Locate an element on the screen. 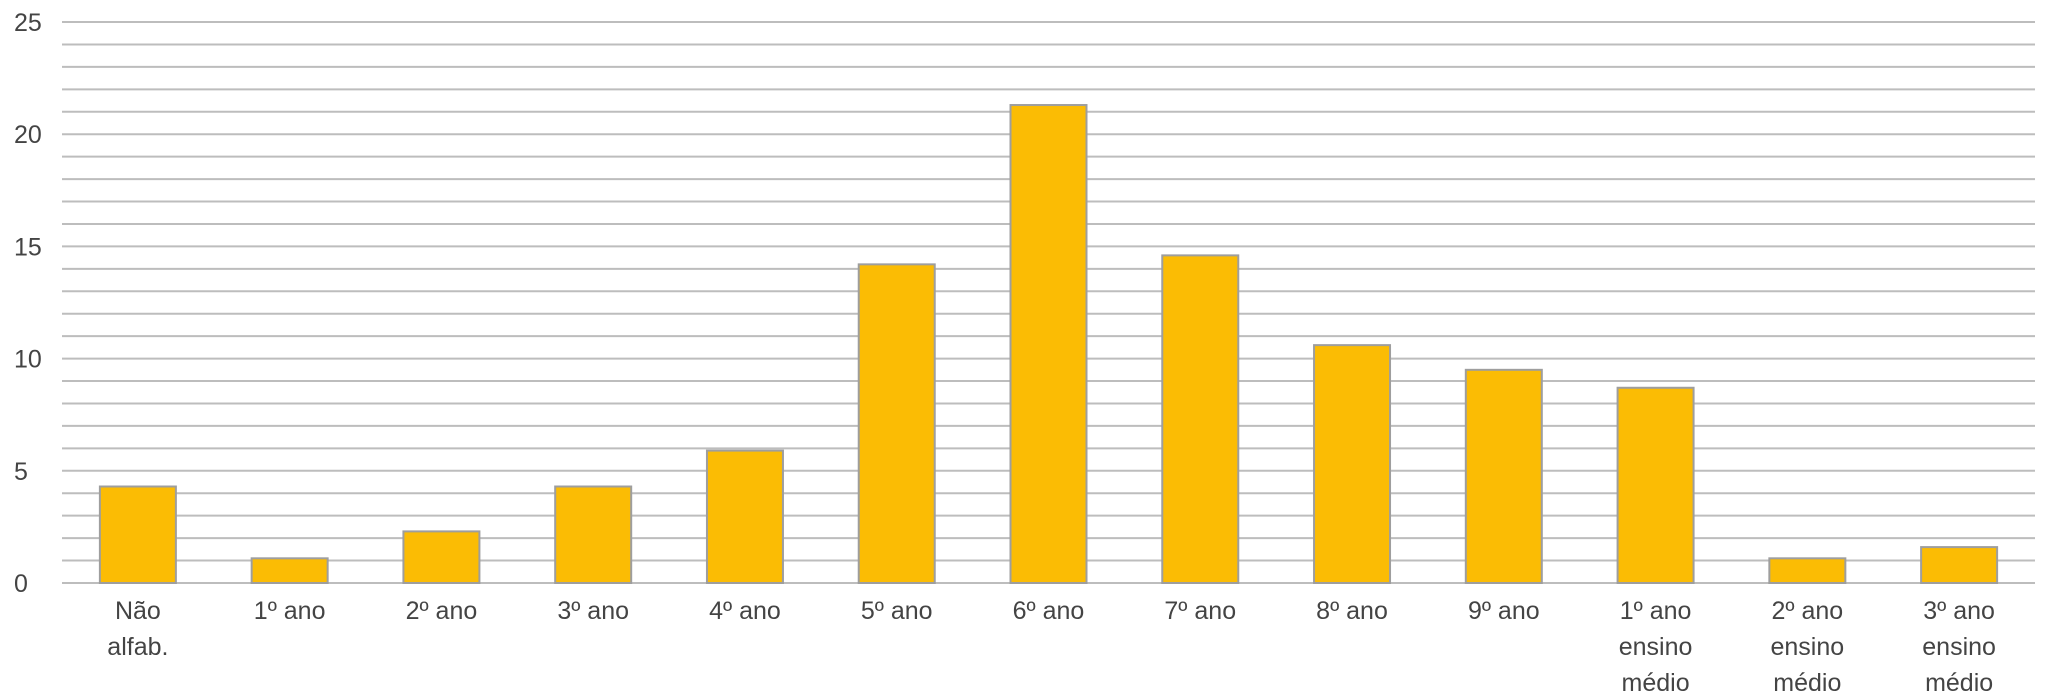  x-category-label-line: 4º ano is located at coordinates (745, 611).